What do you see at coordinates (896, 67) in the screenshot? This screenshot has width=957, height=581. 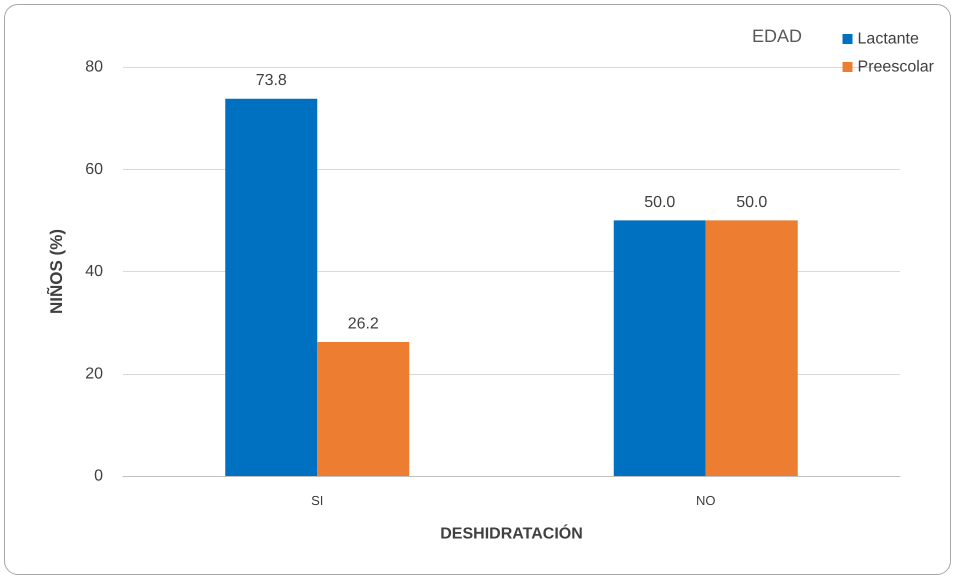 I see `legend-label: Preescolar` at bounding box center [896, 67].